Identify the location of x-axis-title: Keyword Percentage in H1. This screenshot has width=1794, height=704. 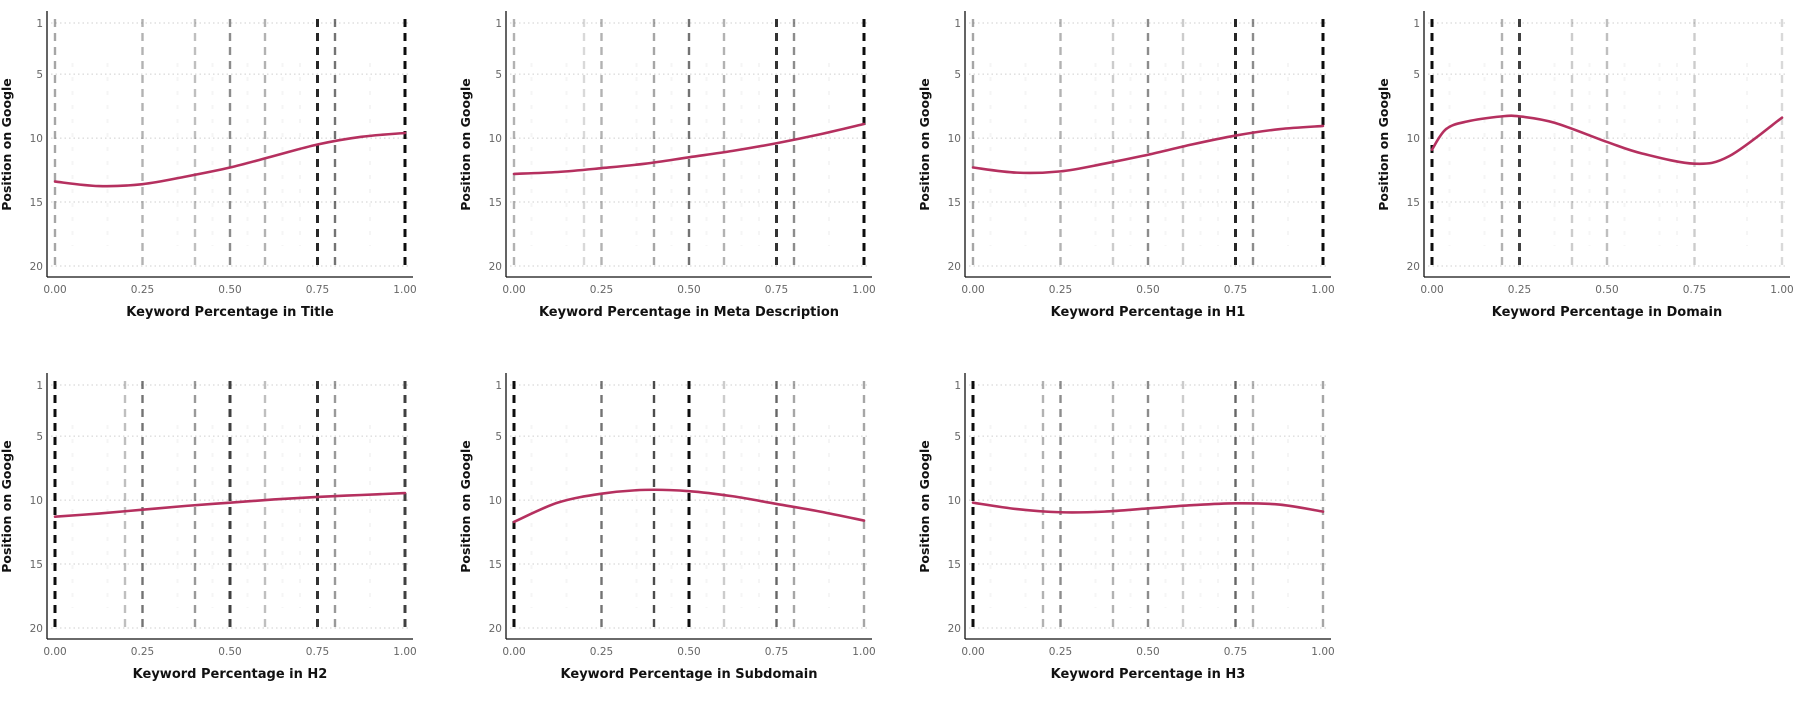
(1148, 312).